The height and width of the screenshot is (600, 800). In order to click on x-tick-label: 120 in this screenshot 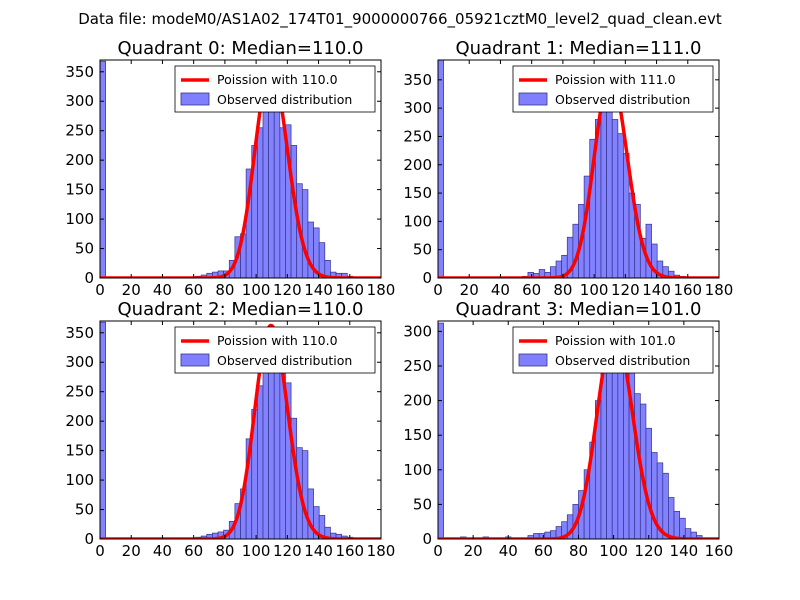, I will do `click(625, 290)`.